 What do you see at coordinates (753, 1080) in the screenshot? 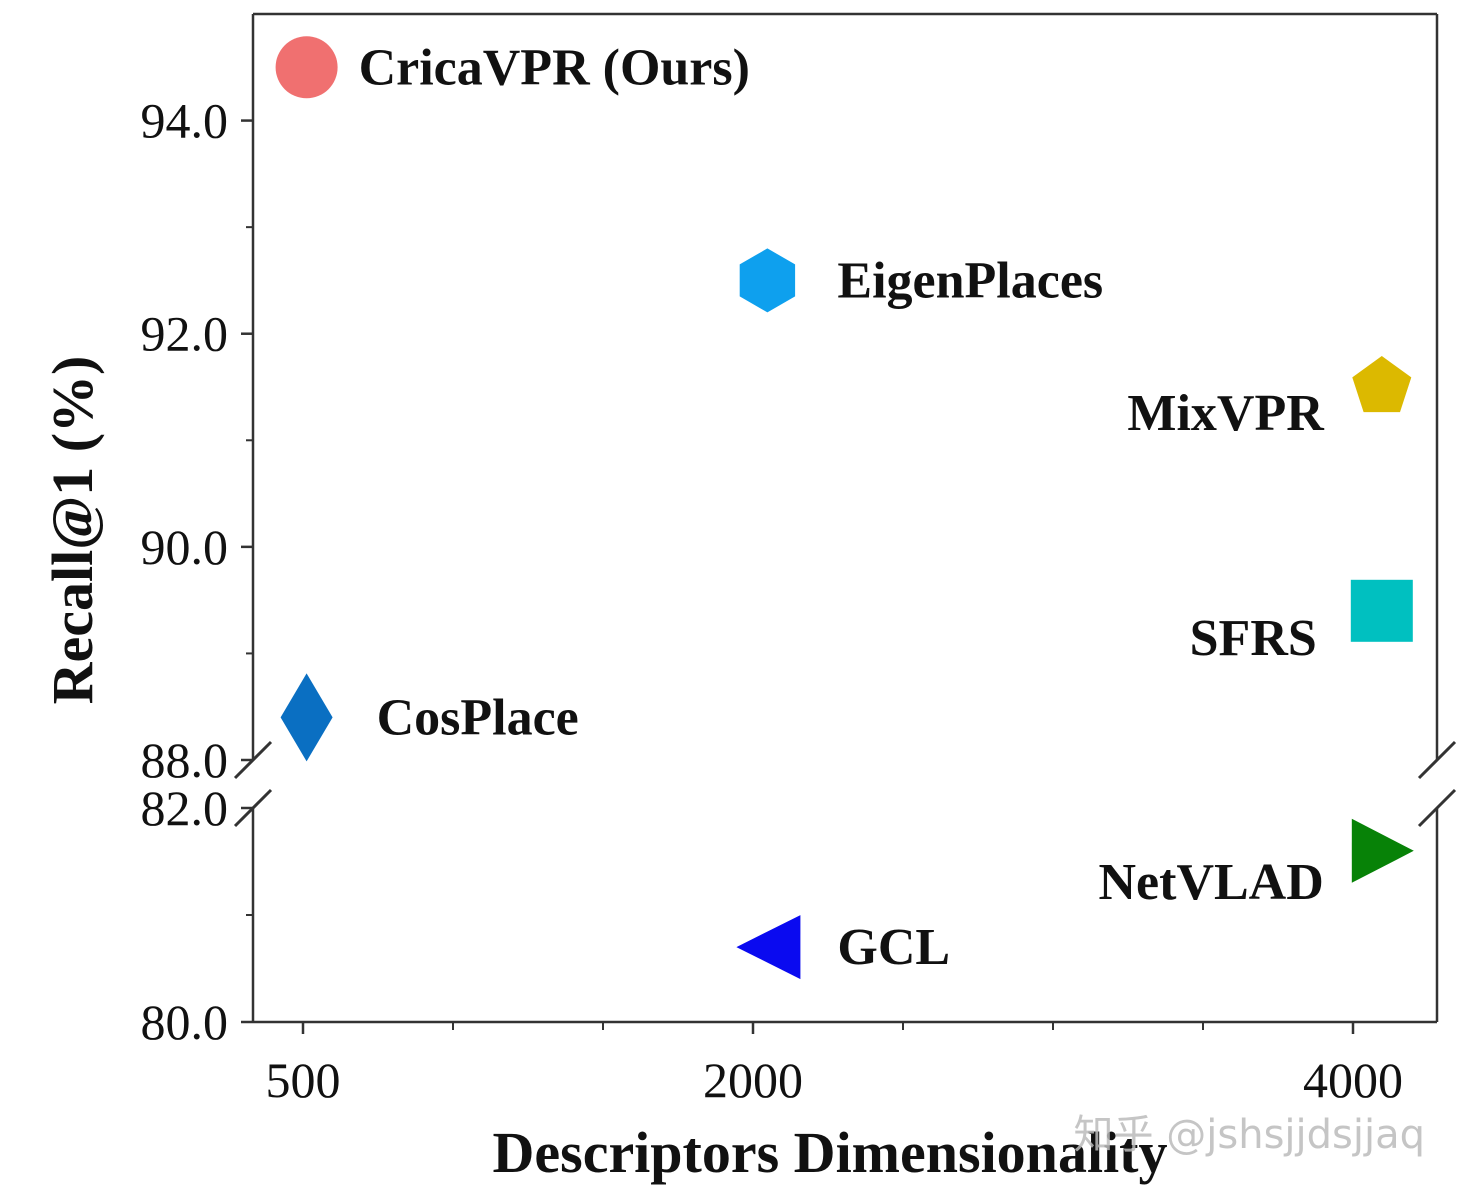
I see `x-tick-label: 2000` at bounding box center [753, 1080].